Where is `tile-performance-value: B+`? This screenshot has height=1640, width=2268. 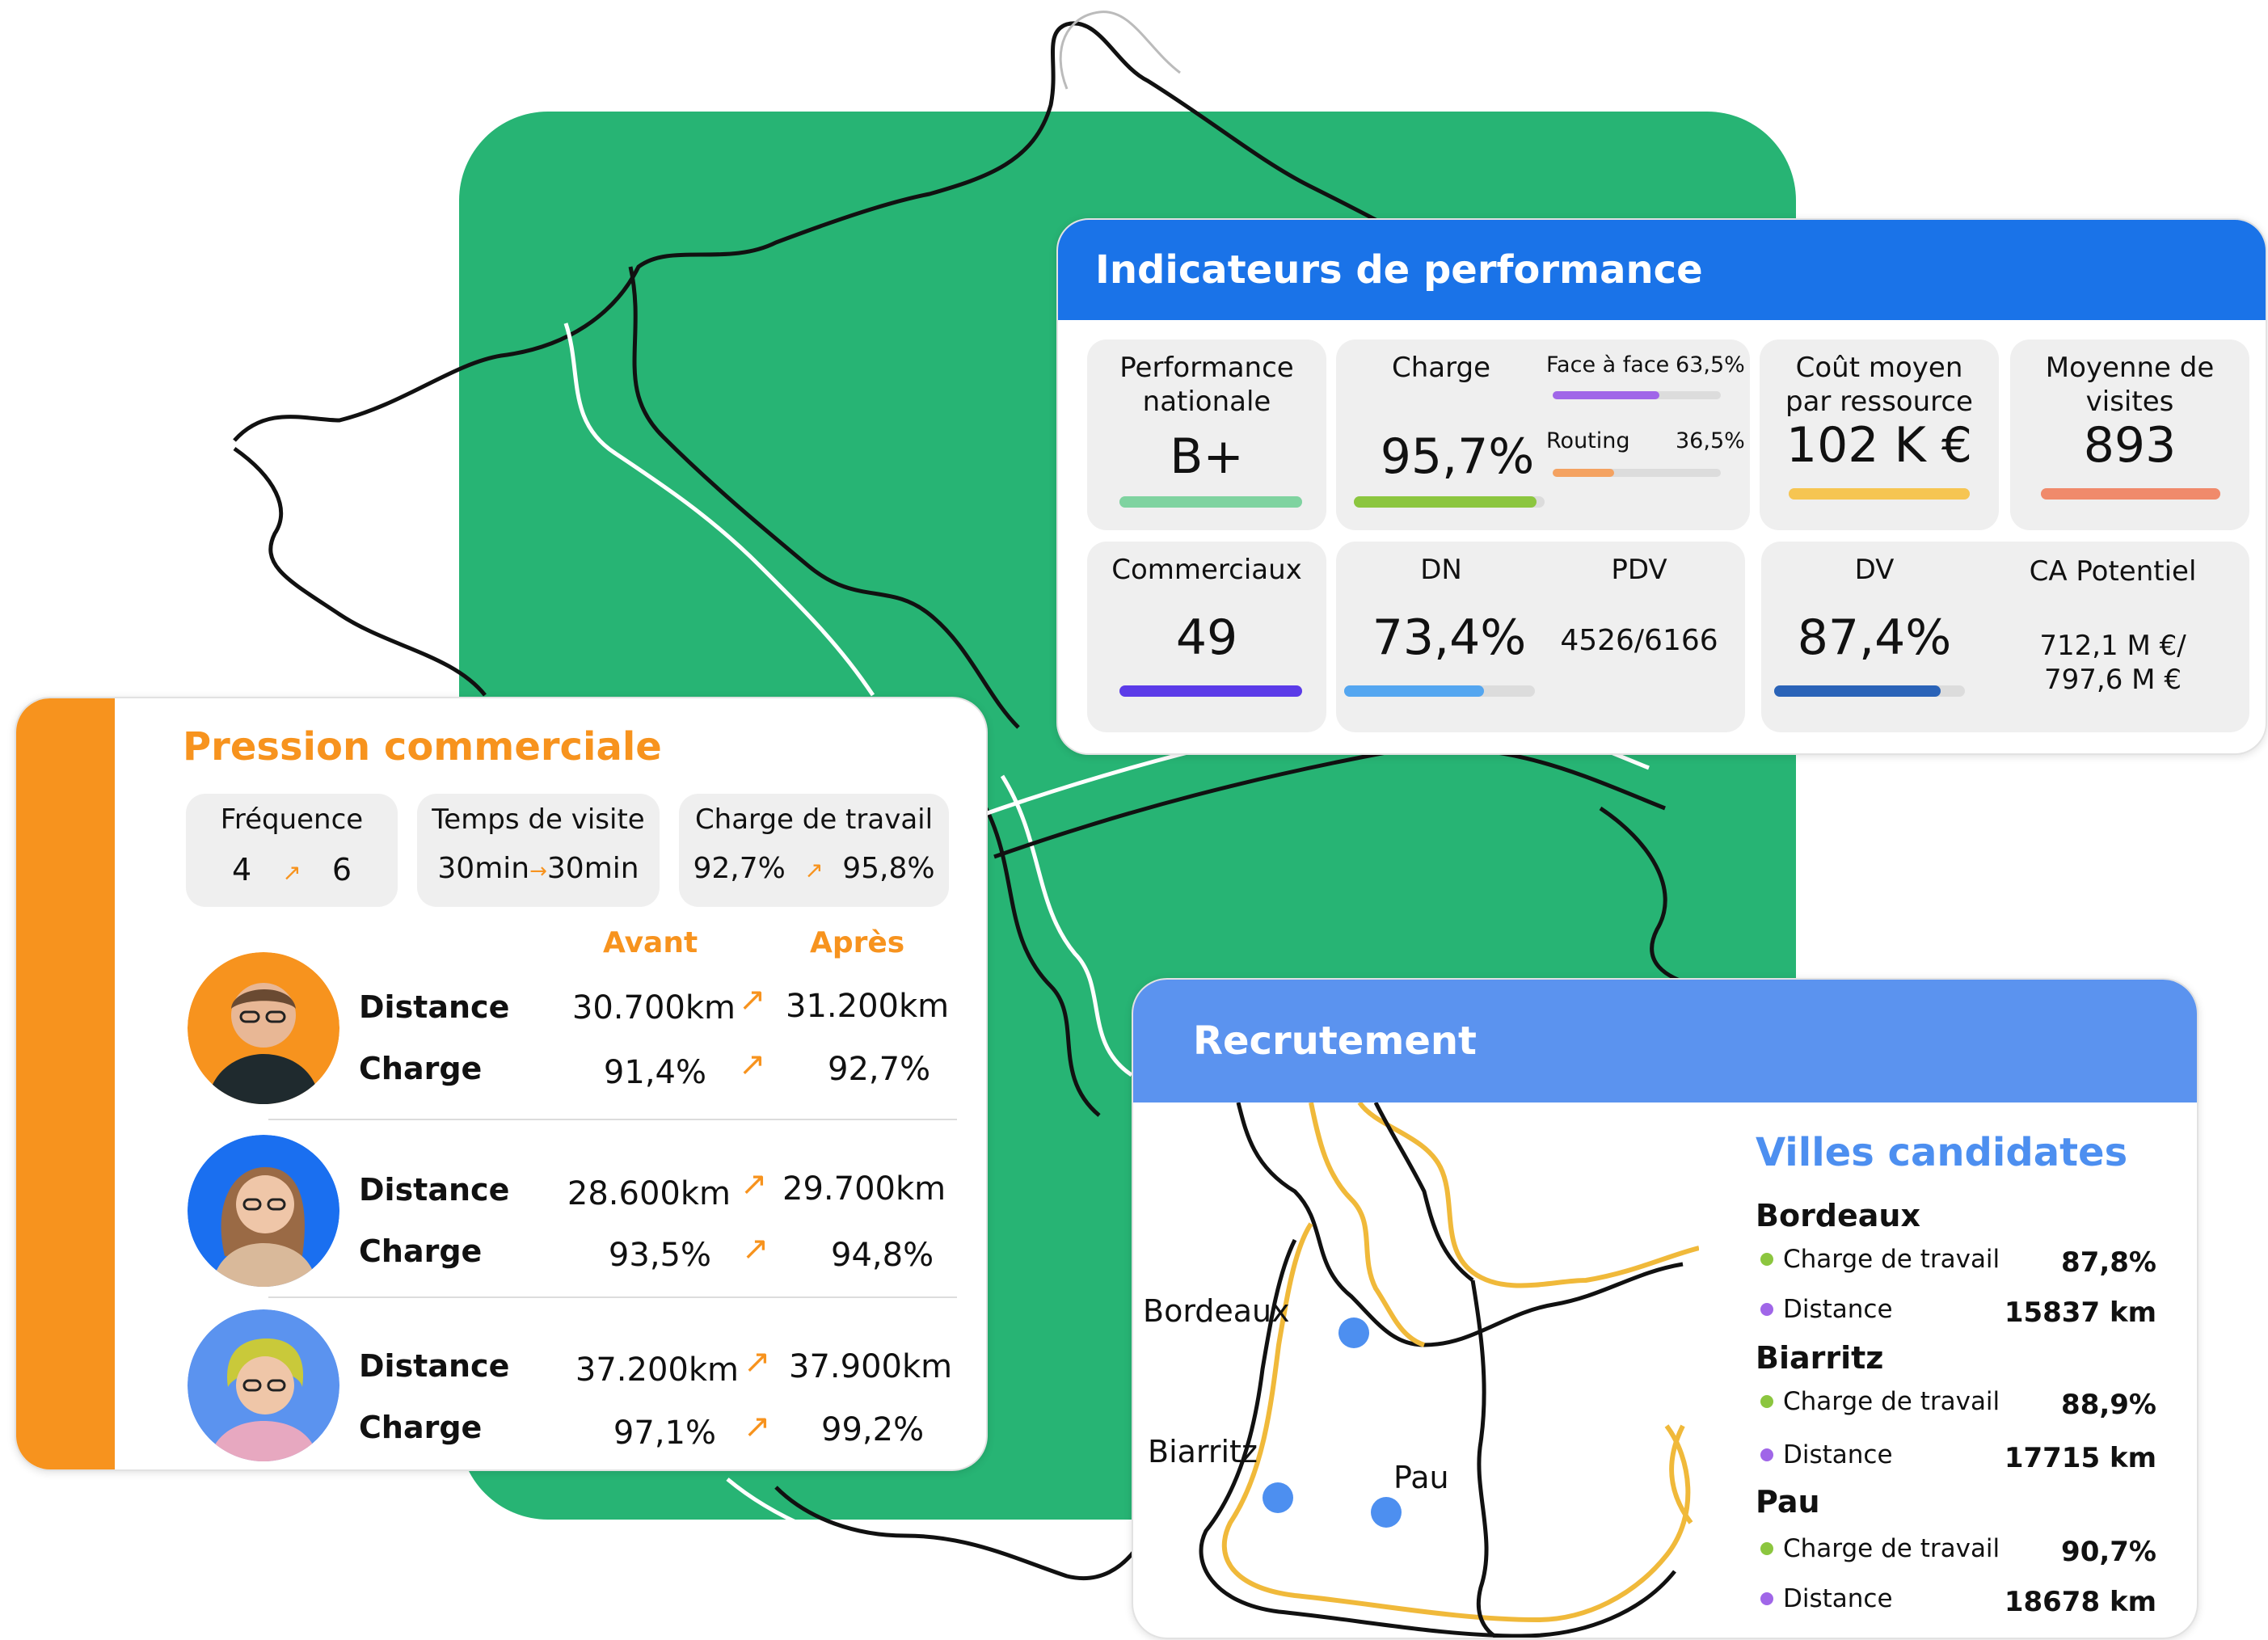 tile-performance-value: B+ is located at coordinates (1207, 456).